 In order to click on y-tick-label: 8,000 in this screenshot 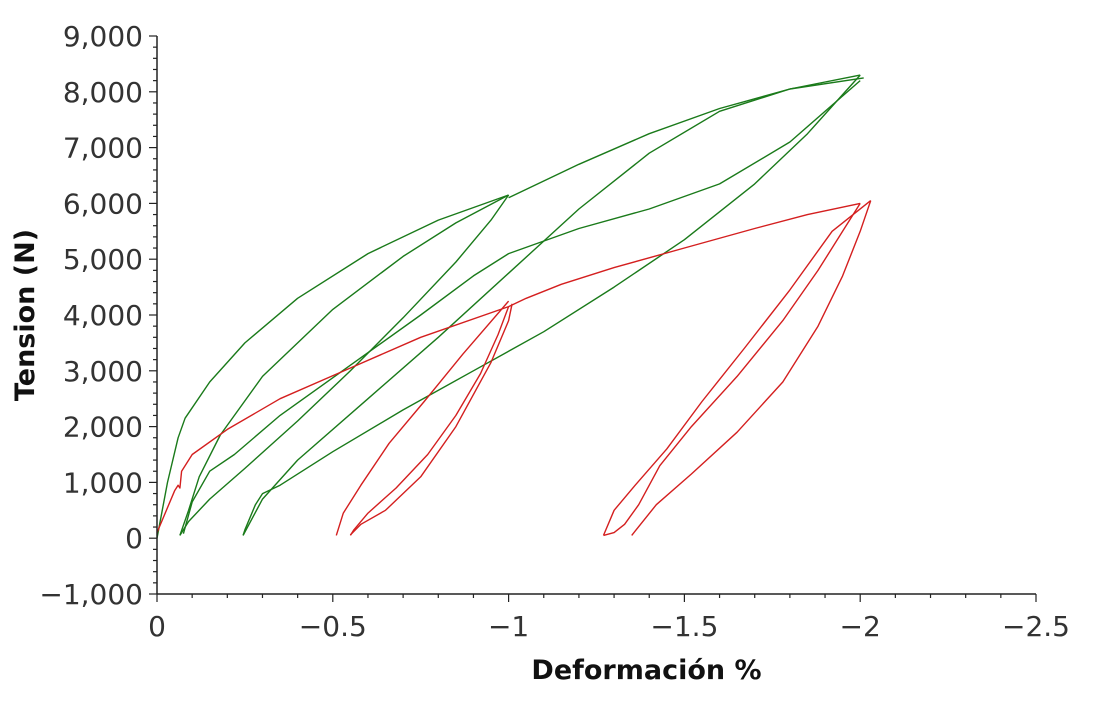, I will do `click(103, 92)`.